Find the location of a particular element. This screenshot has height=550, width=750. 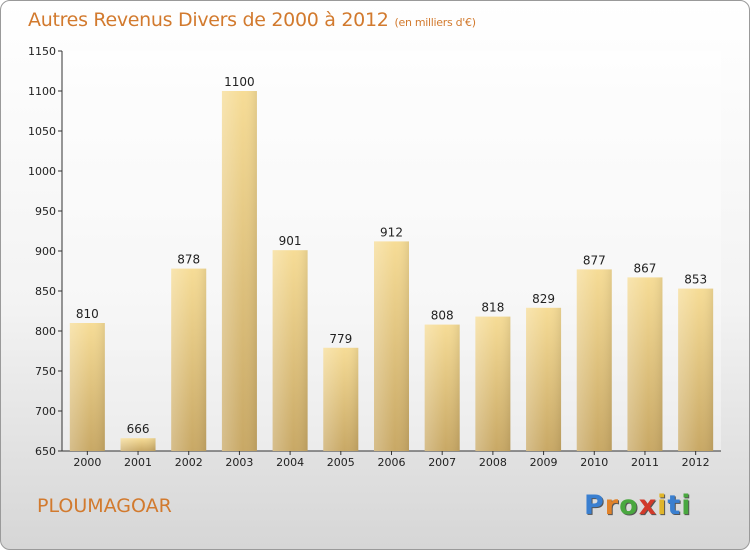

y-tick-label: 700 is located at coordinates (45, 411).